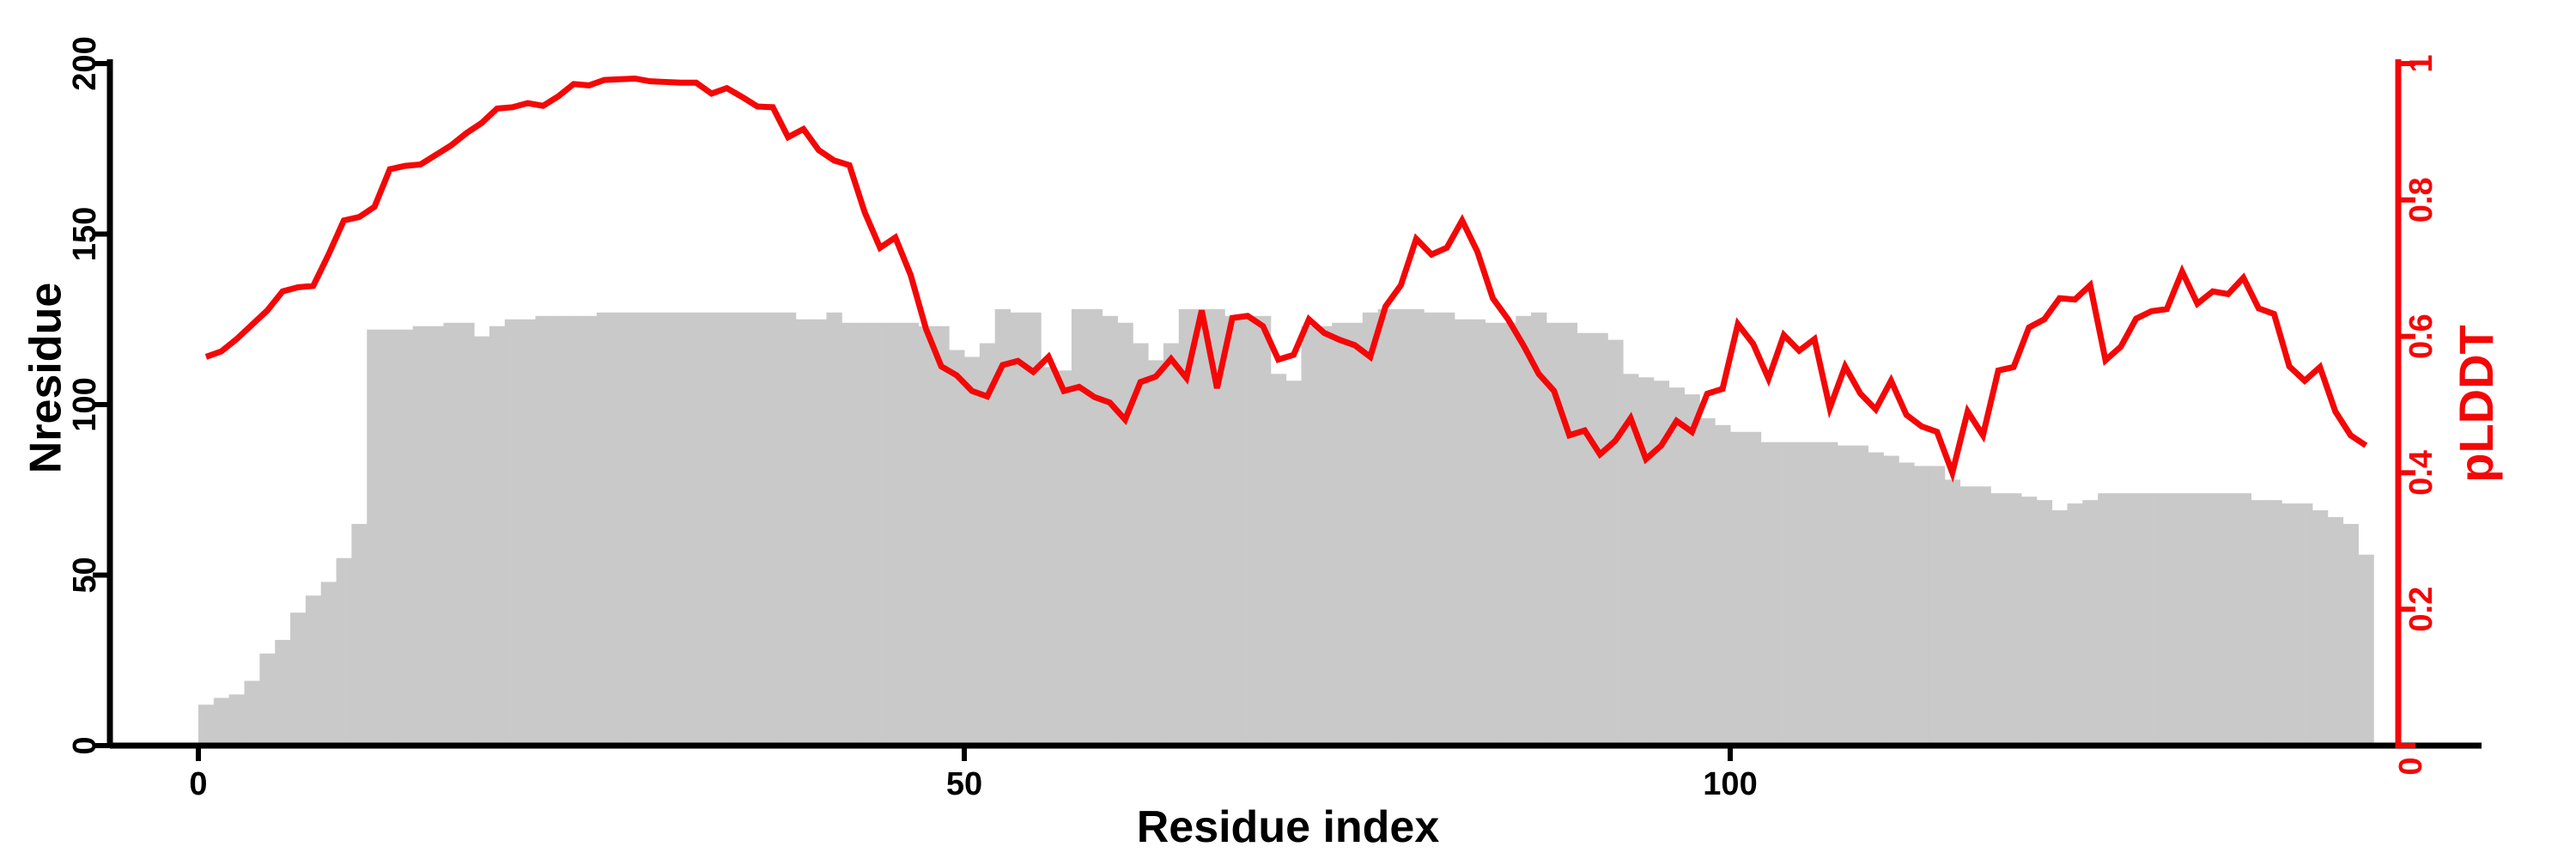 The image size is (2576, 859). Describe the element at coordinates (2421, 610) in the screenshot. I see `right-tick-label: 0.2` at that location.